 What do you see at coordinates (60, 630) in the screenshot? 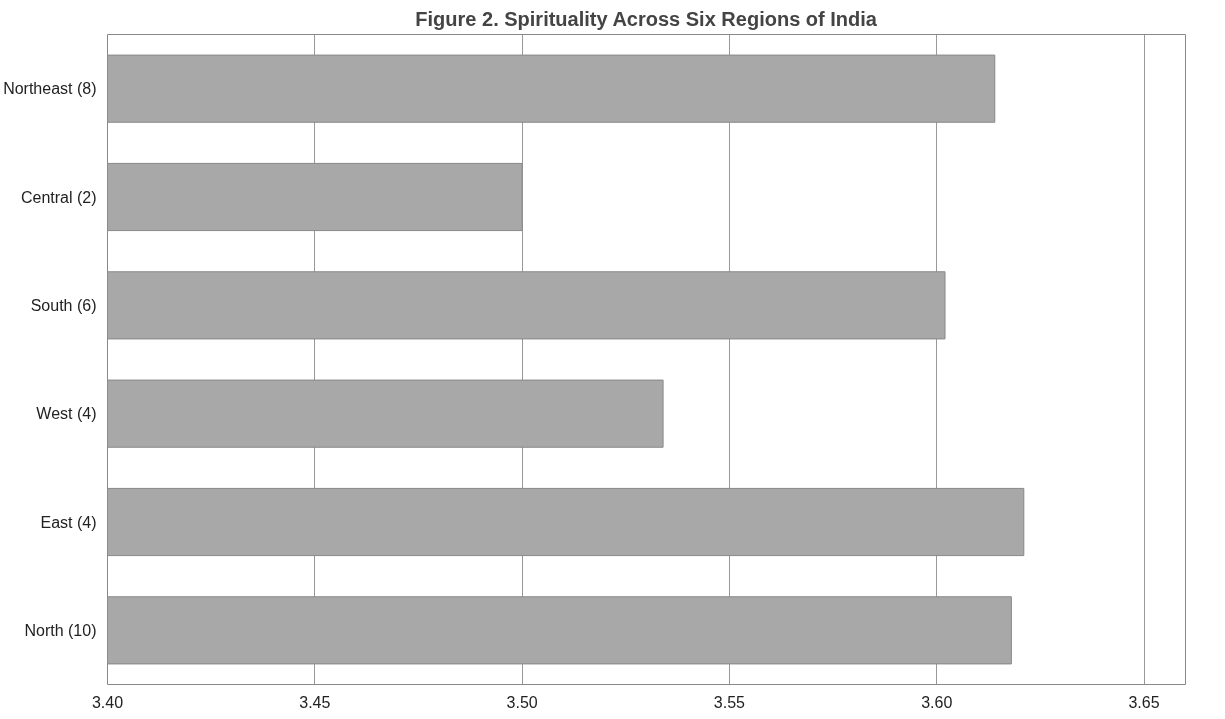
I see `y-tick-label: North (10)` at bounding box center [60, 630].